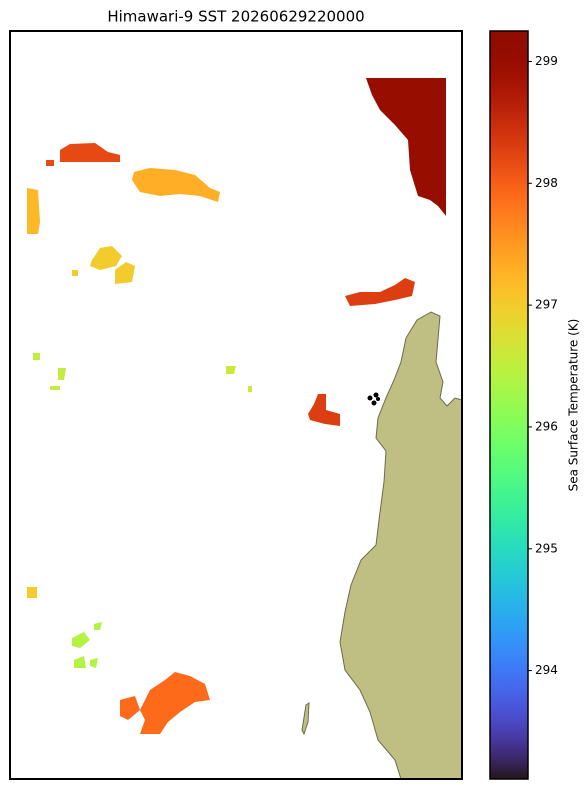  What do you see at coordinates (400, 545) in the screenshot?
I see `coastline` at bounding box center [400, 545].